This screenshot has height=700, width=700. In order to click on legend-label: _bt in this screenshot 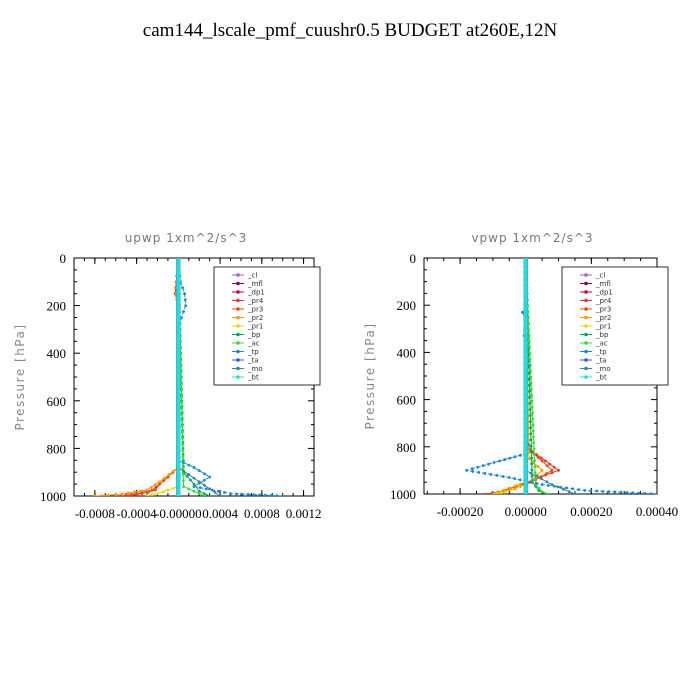, I will do `click(601, 378)`.